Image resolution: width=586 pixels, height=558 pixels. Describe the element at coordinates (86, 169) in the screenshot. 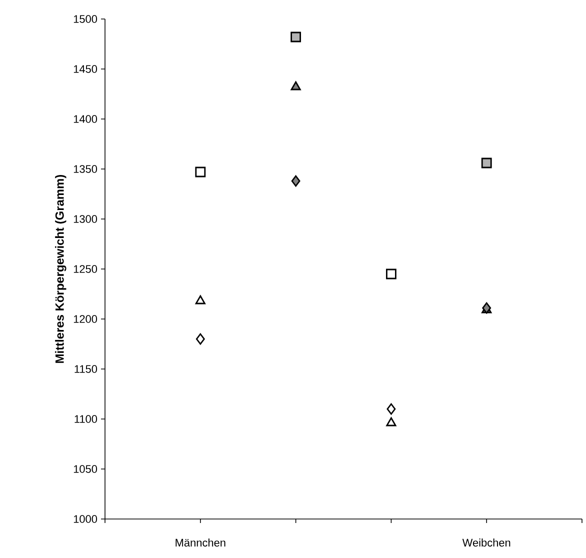

I see `y-tick-label: 1350` at that location.